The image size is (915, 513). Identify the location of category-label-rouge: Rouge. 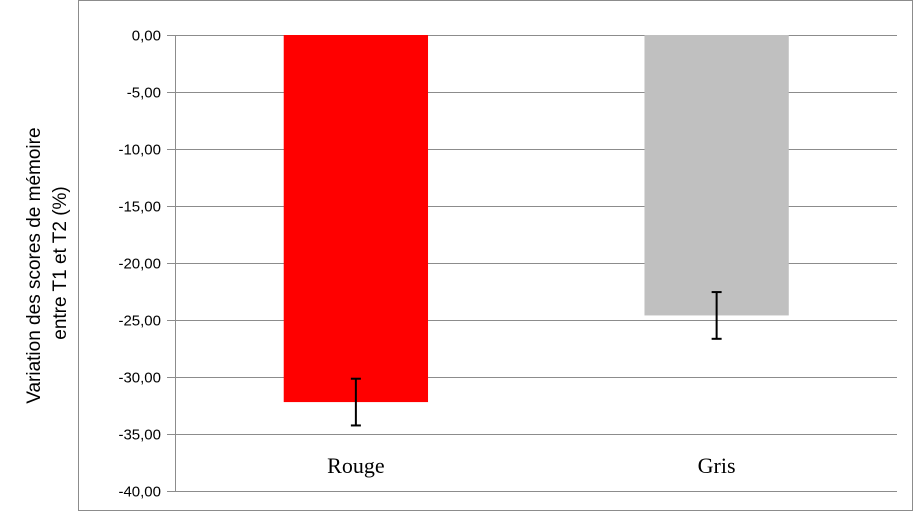
(355, 465).